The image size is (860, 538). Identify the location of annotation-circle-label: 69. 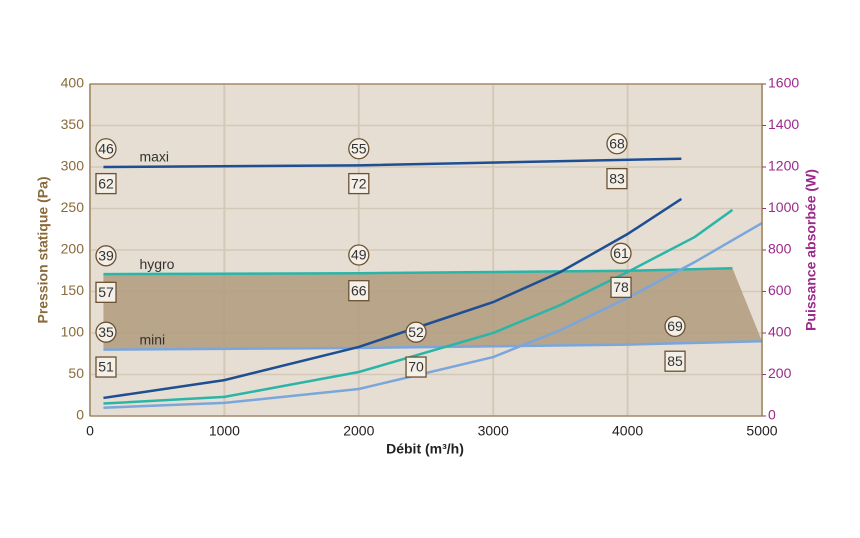
(675, 326).